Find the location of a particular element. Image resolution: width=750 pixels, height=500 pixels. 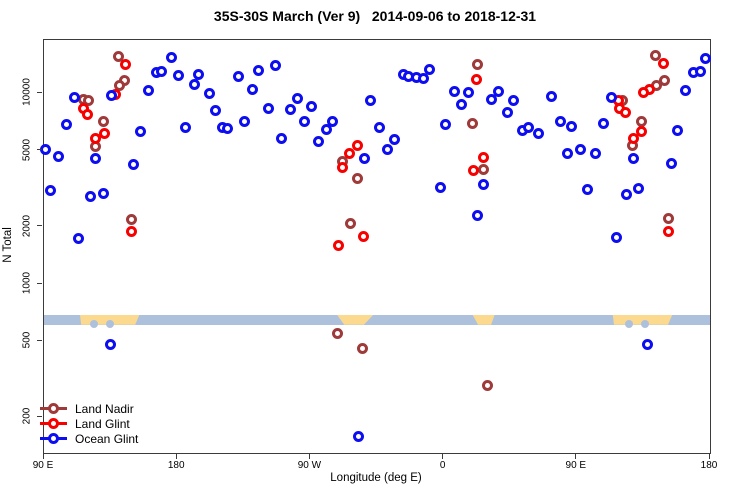

y-tick-label: 5000 is located at coordinates (27, 149).